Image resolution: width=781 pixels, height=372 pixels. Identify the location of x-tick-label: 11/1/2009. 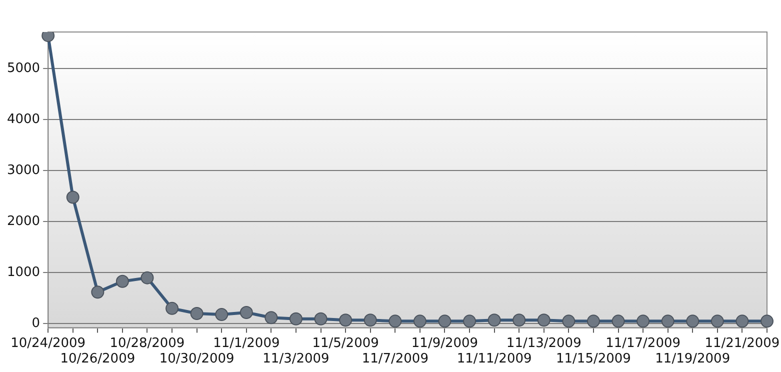
(246, 343).